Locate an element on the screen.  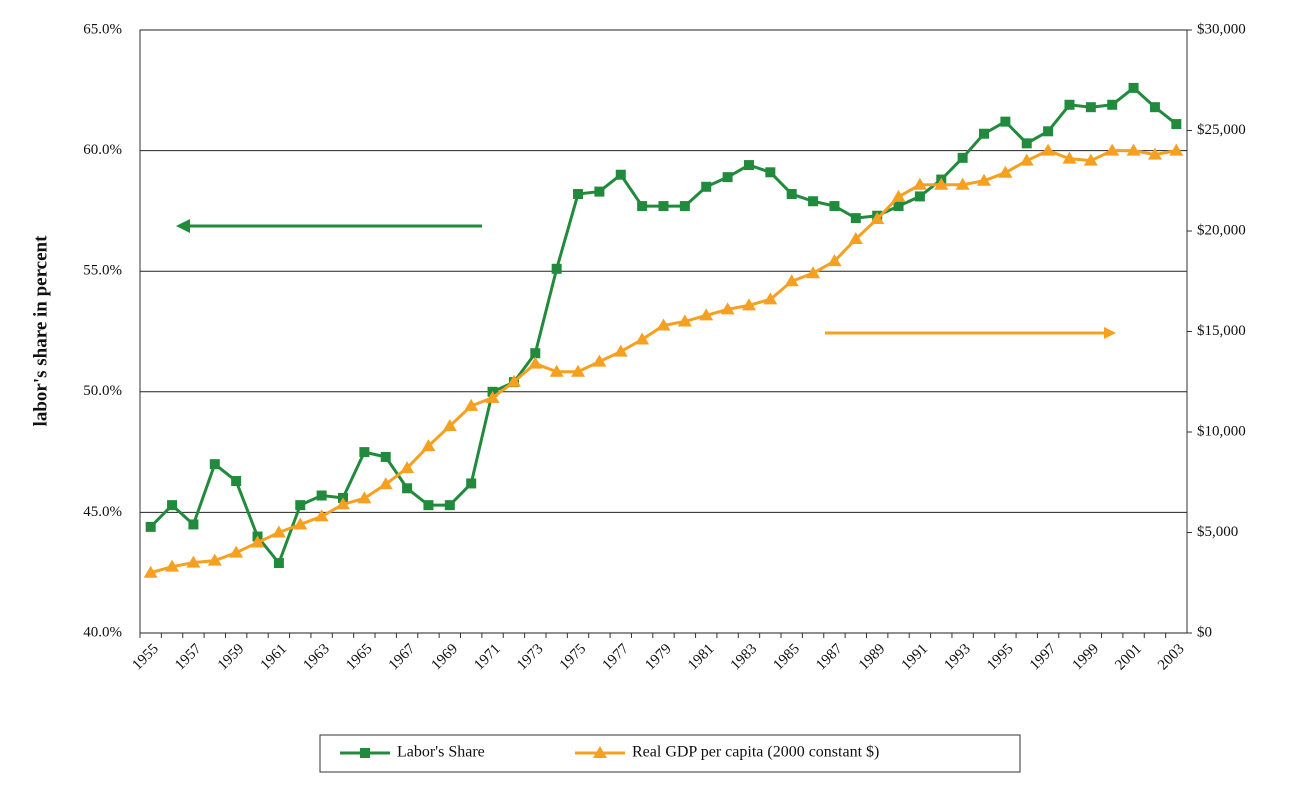
legend-label: Labor's Share is located at coordinates (441, 752).